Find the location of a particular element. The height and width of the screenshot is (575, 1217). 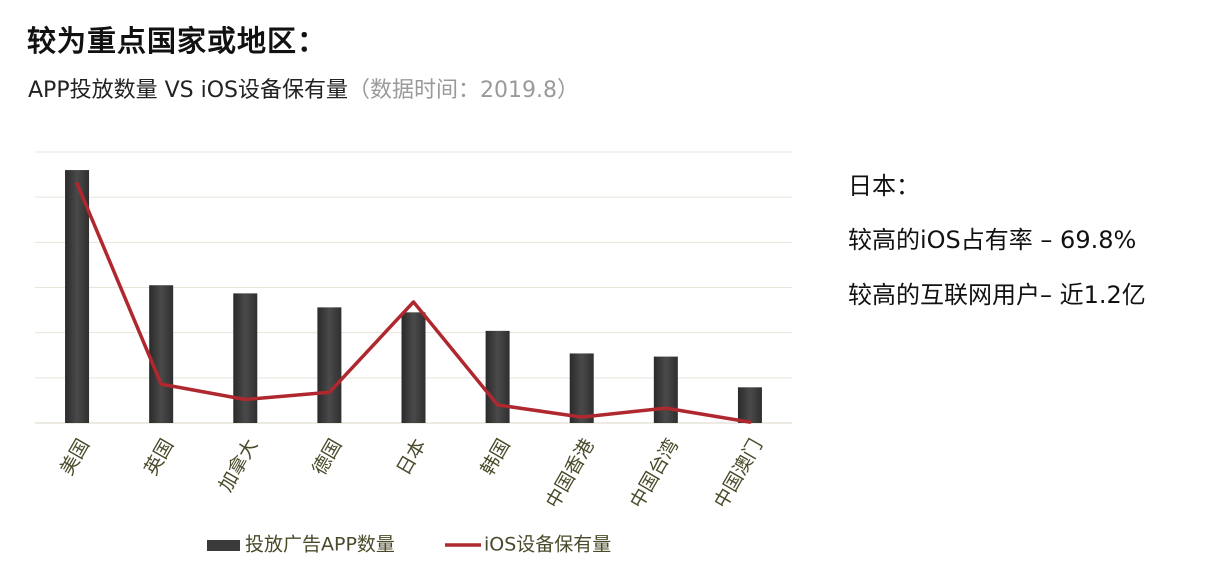

legend-line-label: iOS设备保有量 is located at coordinates (547, 545).